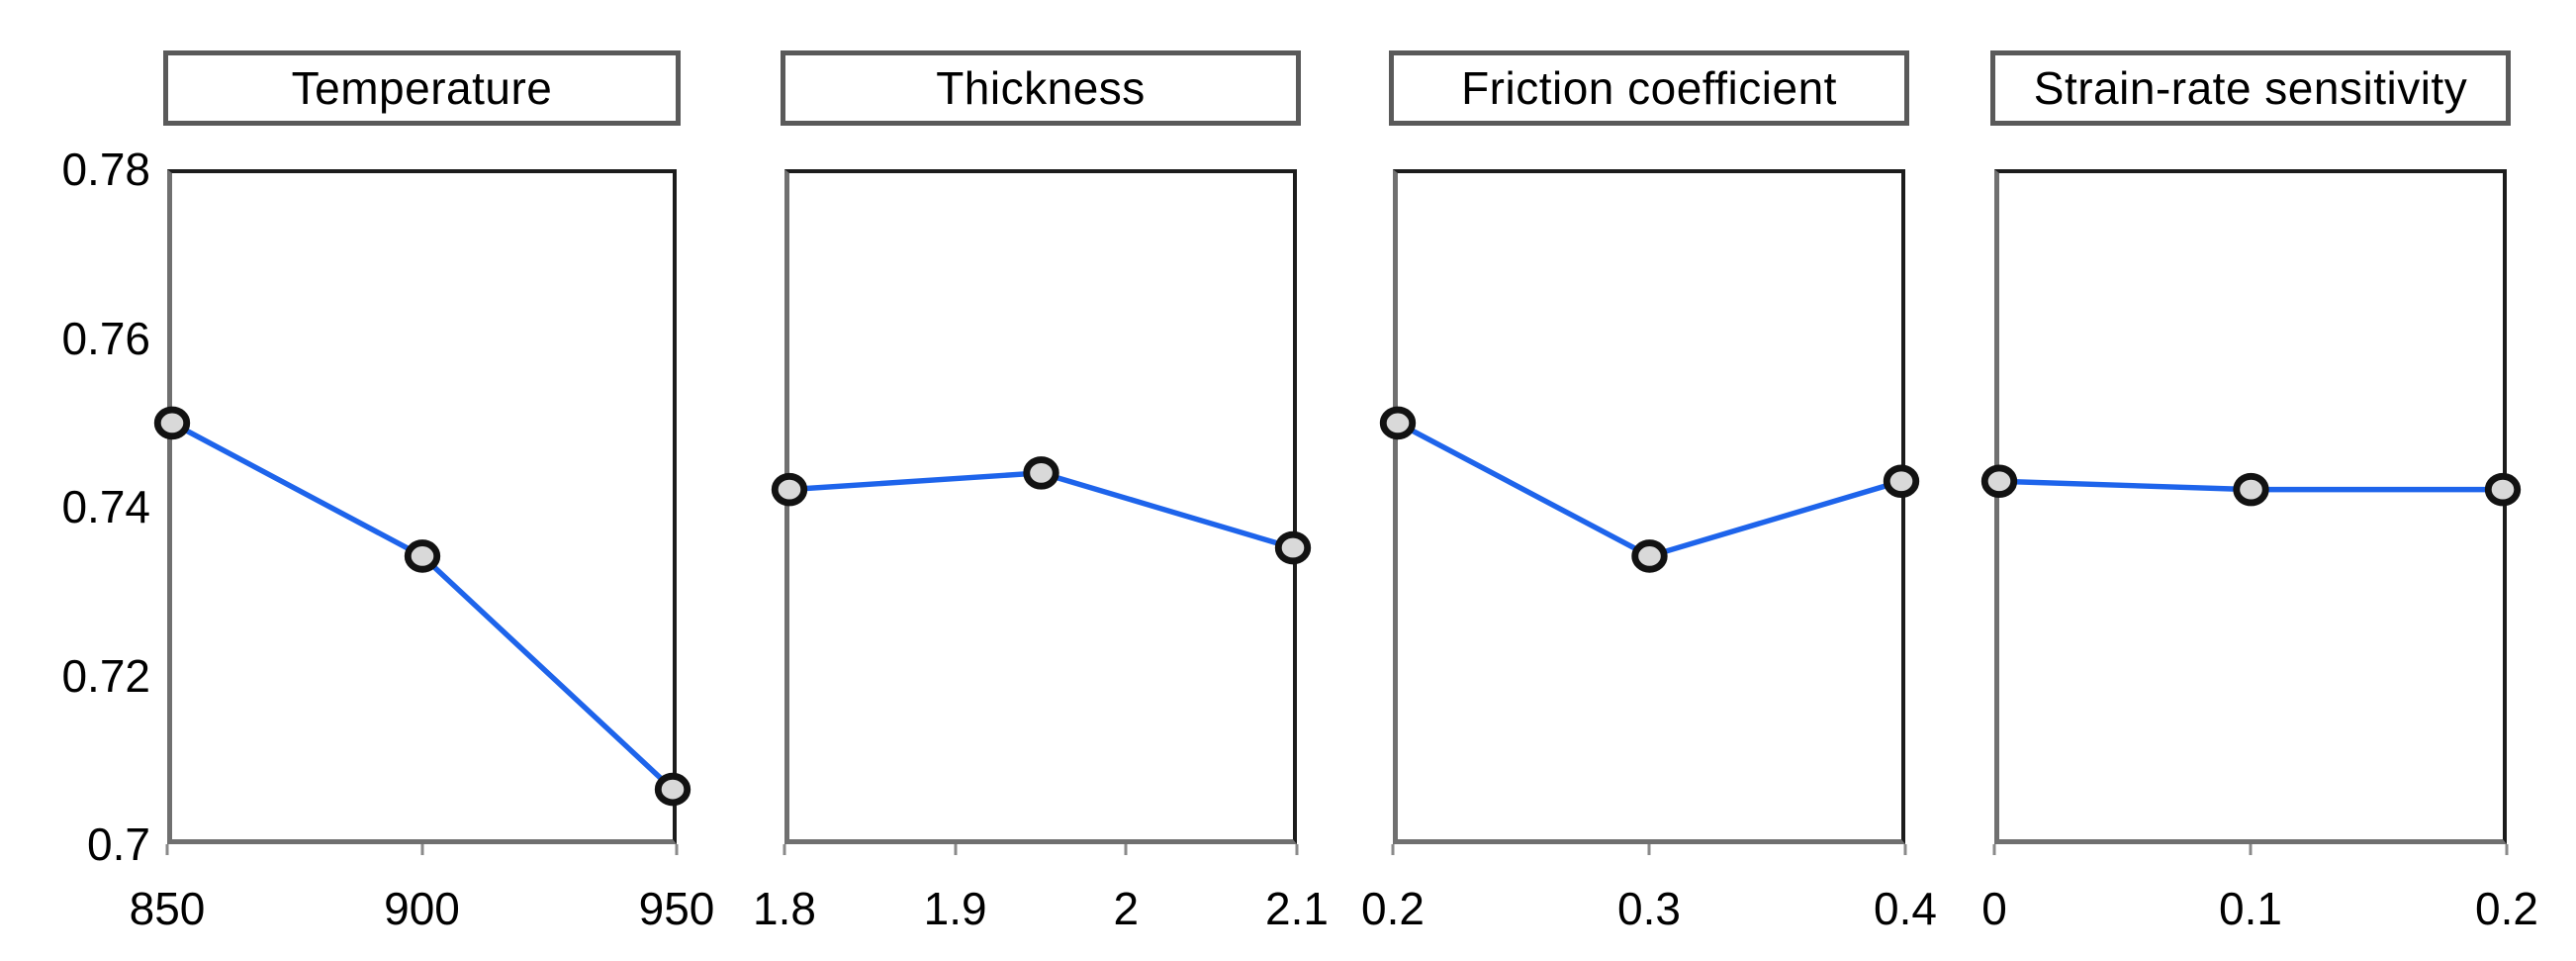 Image resolution: width=2576 pixels, height=961 pixels. What do you see at coordinates (105, 507) in the screenshot?
I see `y-tick-label: 0.74` at bounding box center [105, 507].